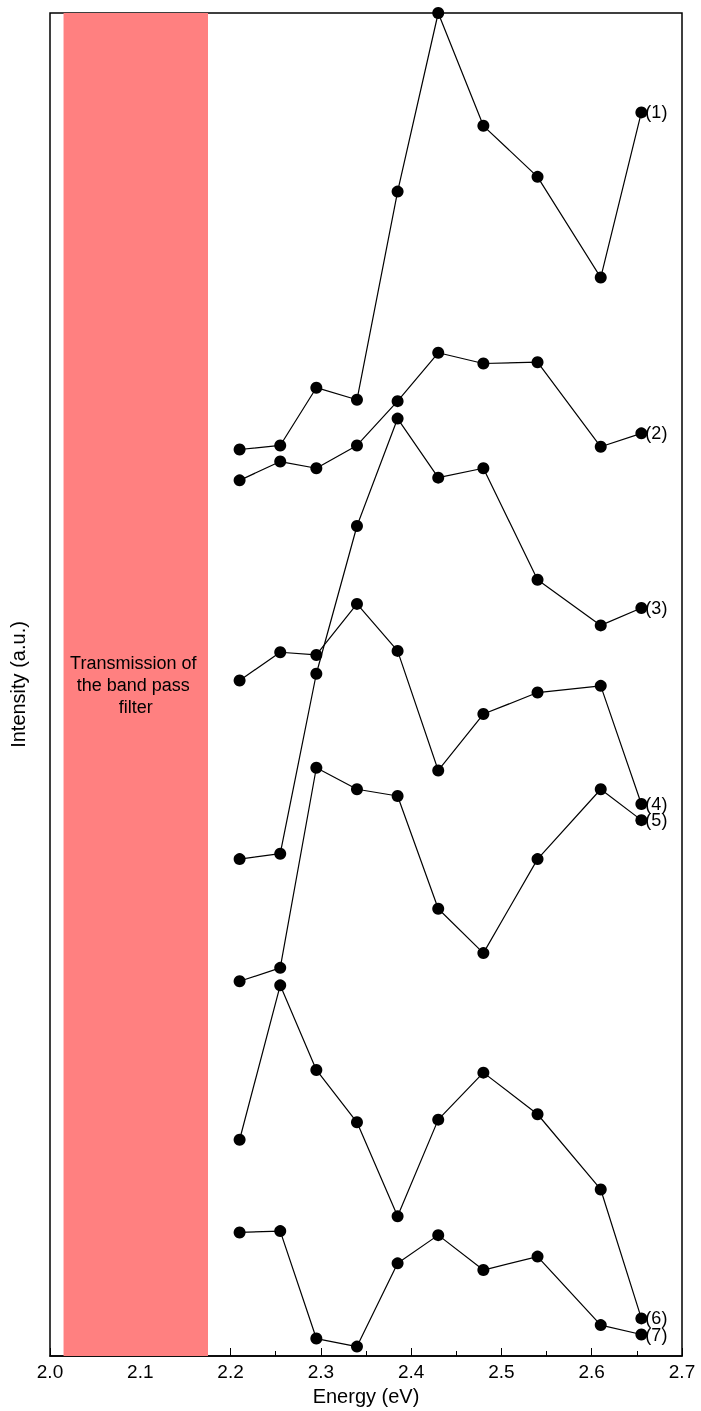 The height and width of the screenshot is (1411, 701). What do you see at coordinates (136, 684) in the screenshot?
I see `band-label: Transmission of the band pass filter` at bounding box center [136, 684].